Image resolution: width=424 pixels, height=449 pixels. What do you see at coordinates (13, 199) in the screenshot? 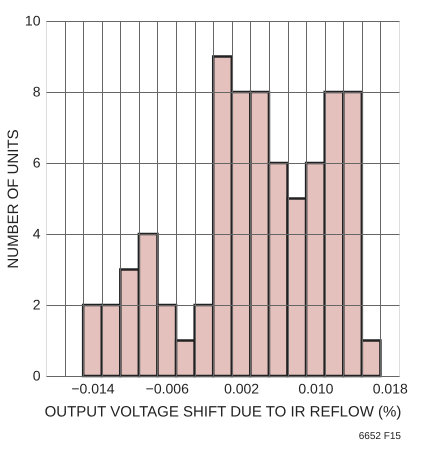
I see `y-axis-title: NUMBER OF UNITS` at bounding box center [13, 199].